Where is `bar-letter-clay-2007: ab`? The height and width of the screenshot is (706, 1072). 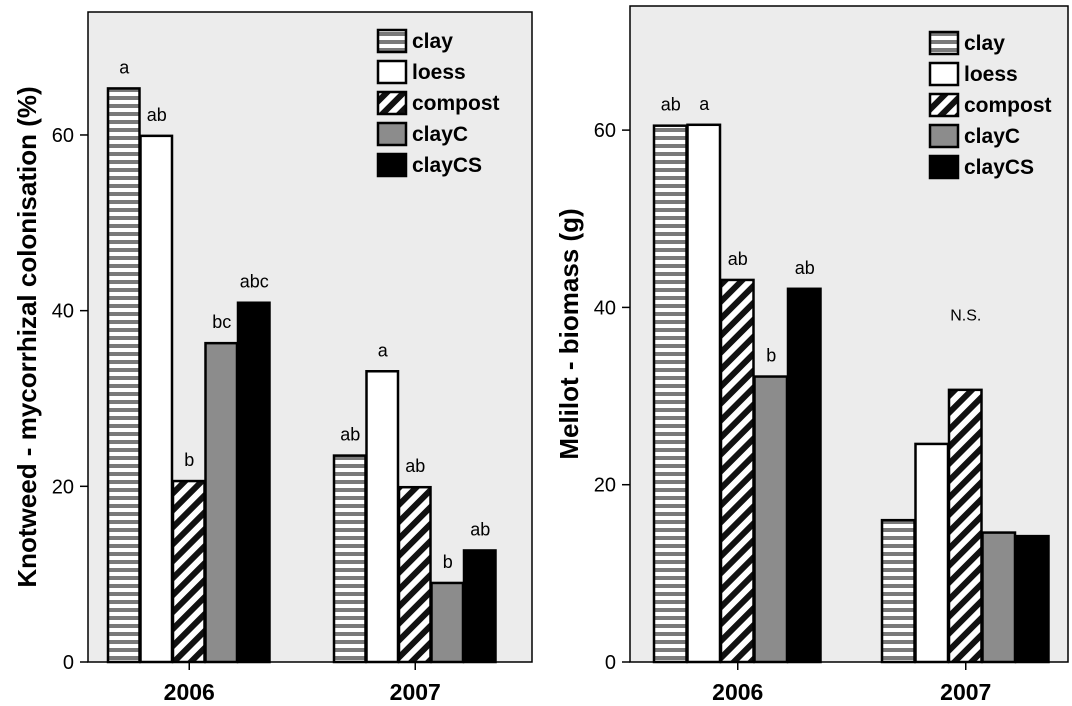 bar-letter-clay-2007: ab is located at coordinates (350, 435).